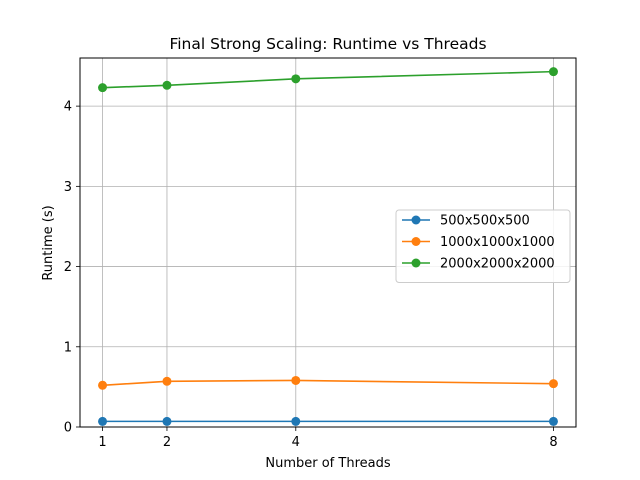 This screenshot has width=640, height=480. Describe the element at coordinates (68, 267) in the screenshot. I see `y-tick-label: 2` at that location.